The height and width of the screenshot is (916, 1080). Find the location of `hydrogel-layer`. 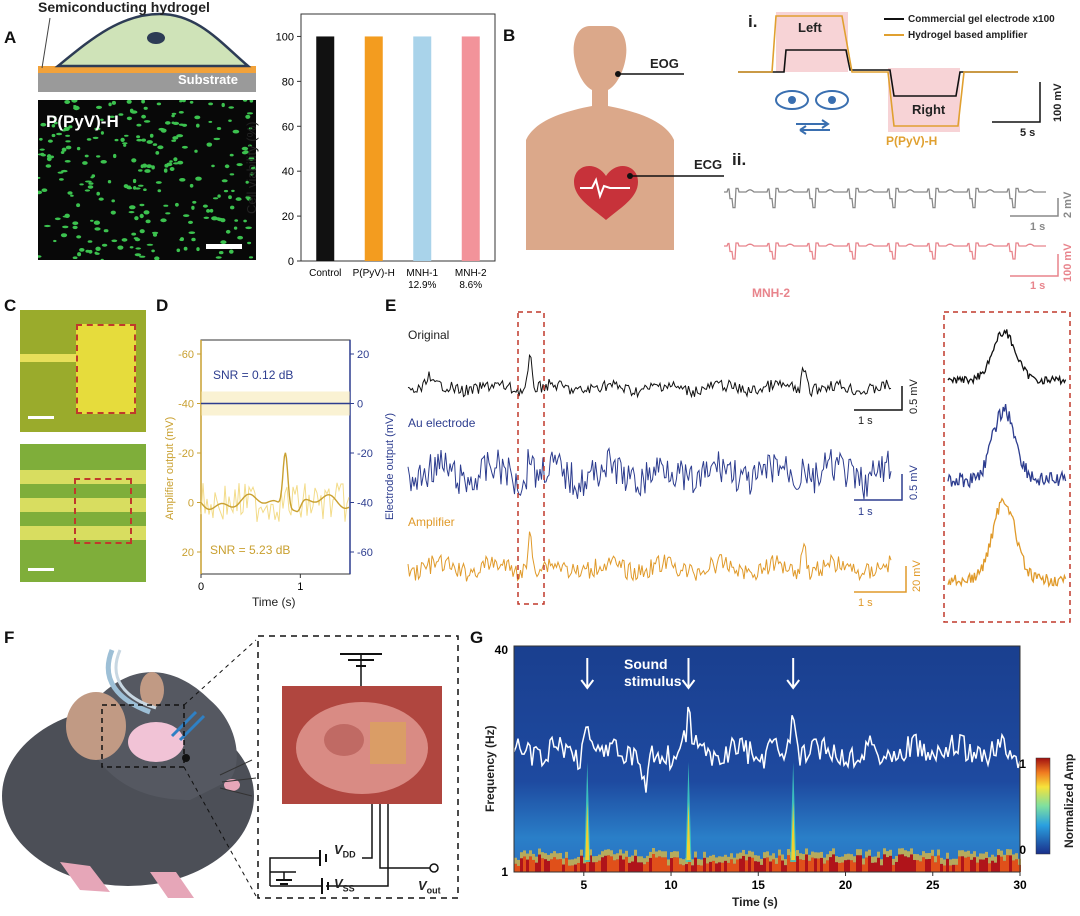

hydrogel-layer is located at coordinates (147, 69).